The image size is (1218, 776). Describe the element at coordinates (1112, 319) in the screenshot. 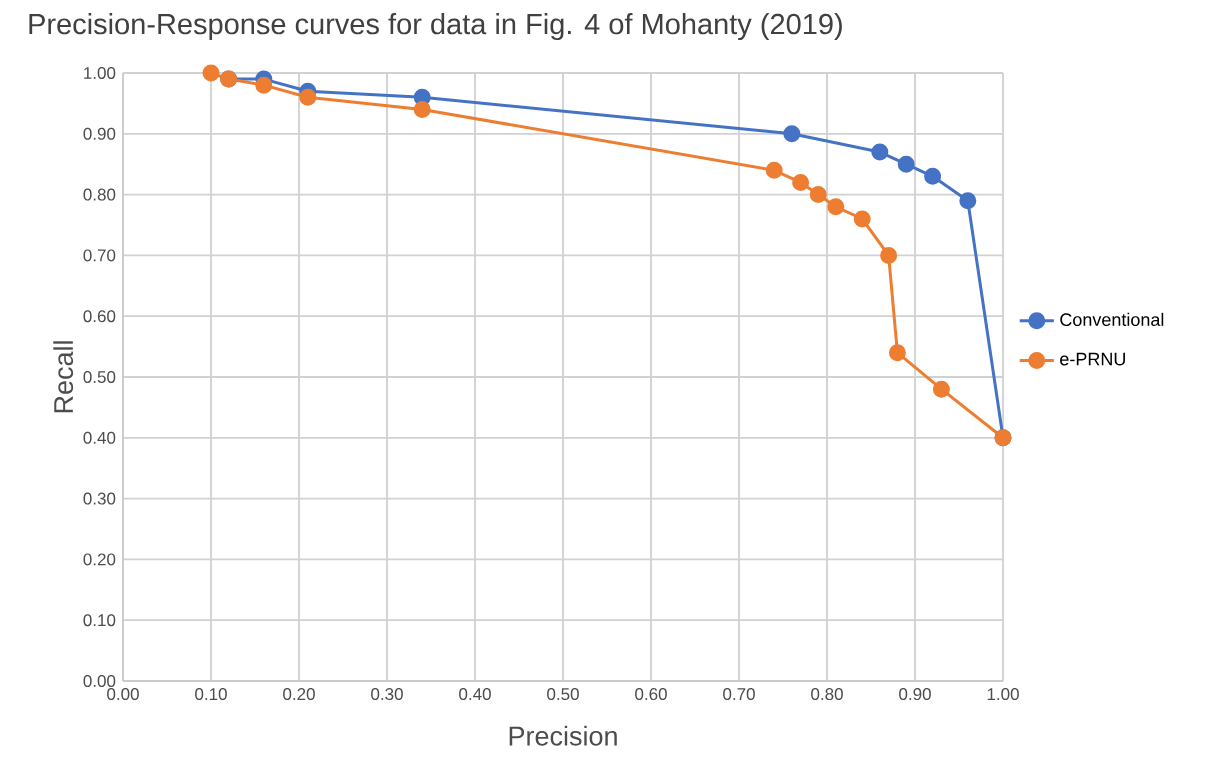

I see `legend-label: Conventional` at that location.